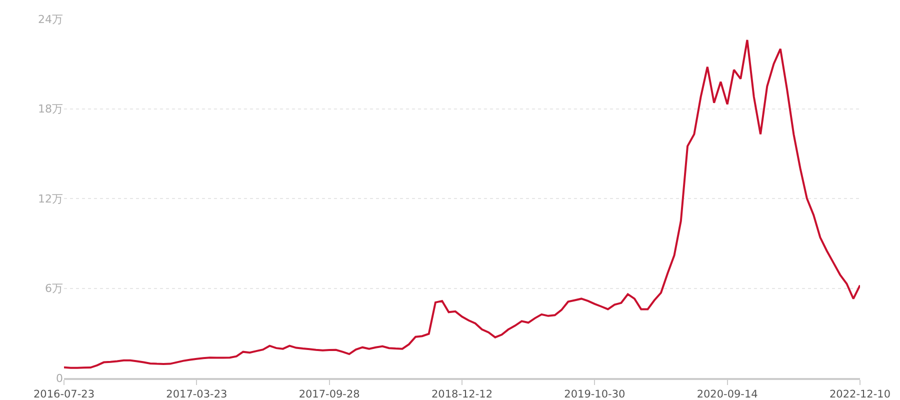  I want to click on x-tick-label: 2018-12-12, so click(462, 394).